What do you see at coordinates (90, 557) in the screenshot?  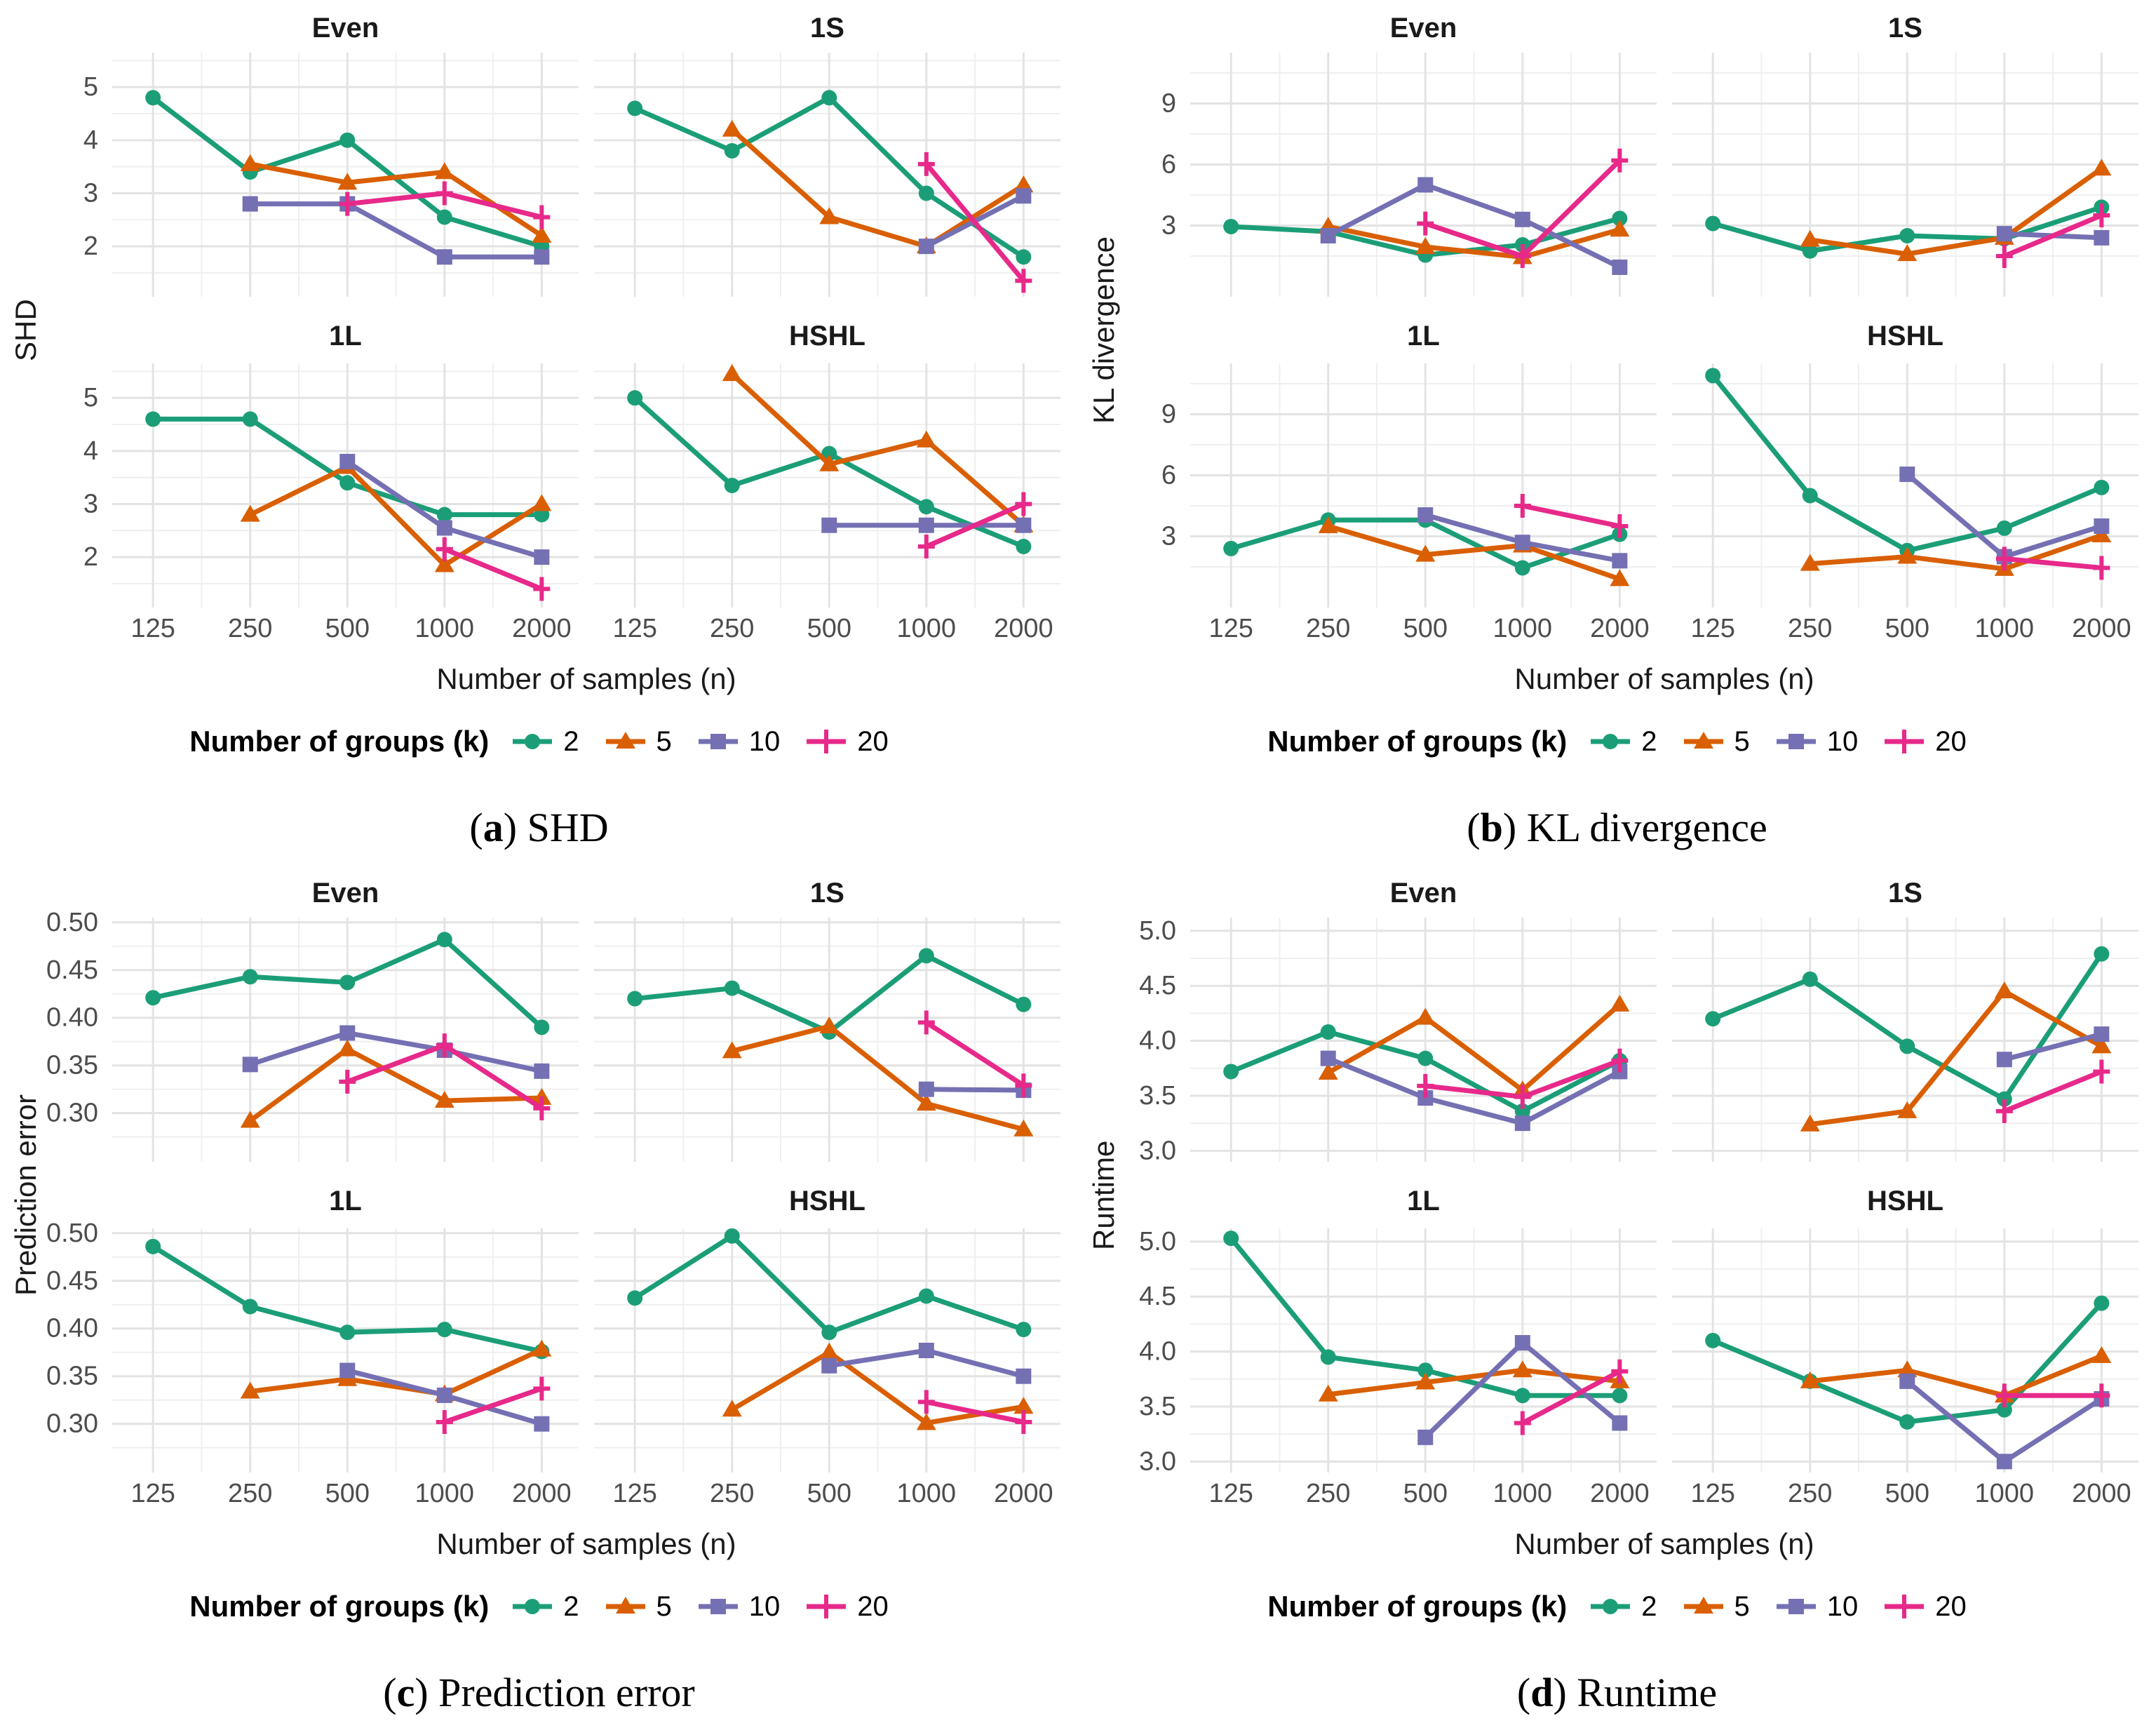 I see `y-axis-tick-label: 2` at bounding box center [90, 557].